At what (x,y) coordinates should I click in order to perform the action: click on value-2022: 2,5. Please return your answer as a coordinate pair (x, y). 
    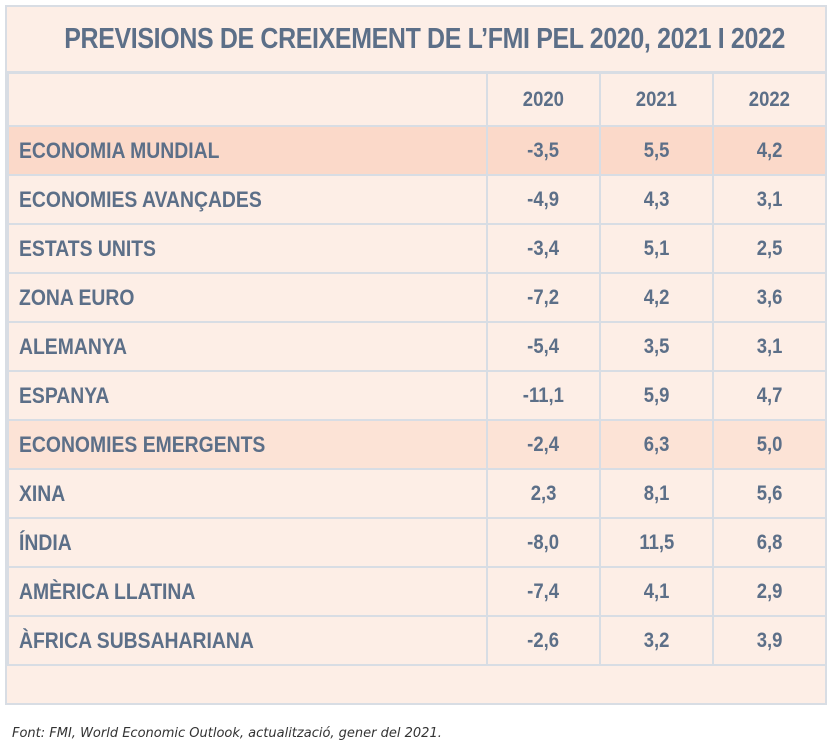
    Looking at the image, I should click on (769, 248).